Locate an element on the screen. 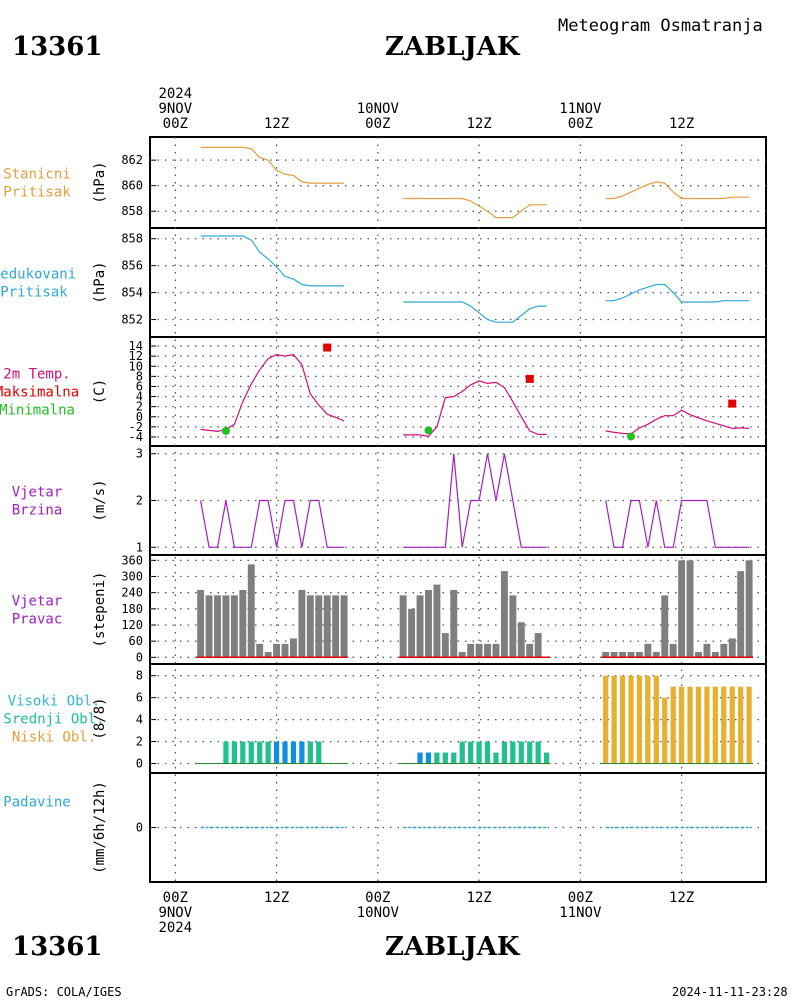 The height and width of the screenshot is (1000, 800). top-time-label: 11NOV is located at coordinates (580, 109).